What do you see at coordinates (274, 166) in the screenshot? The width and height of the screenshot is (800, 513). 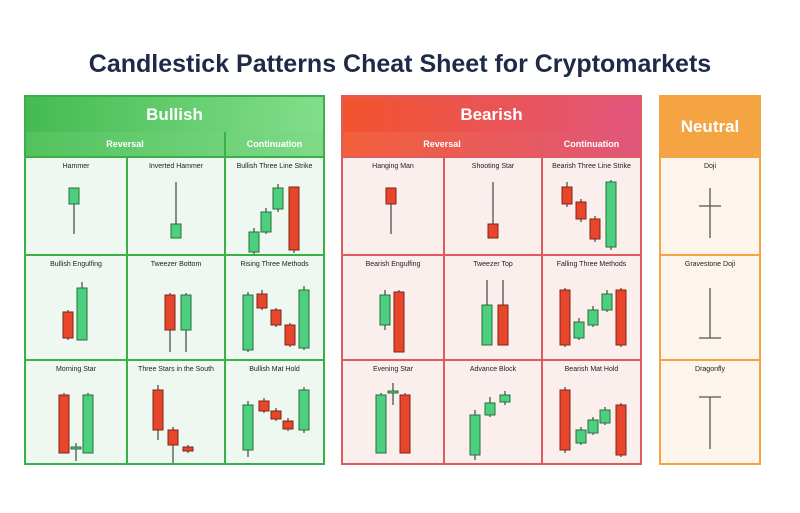 I see `pattern-label: Bullish Three Line Strike` at bounding box center [274, 166].